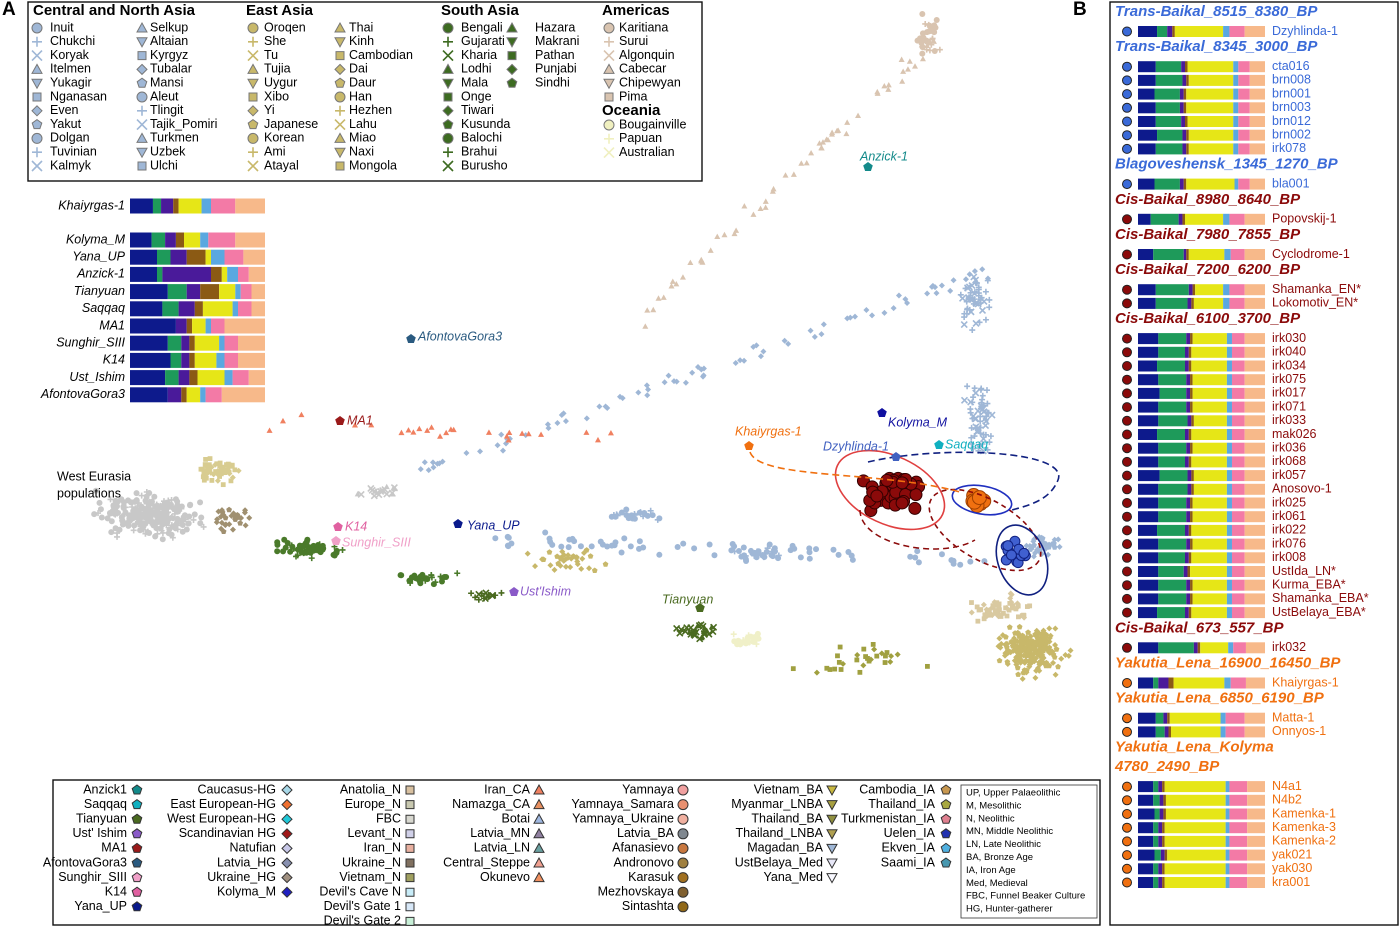 This screenshot has height=928, width=1400. Describe the element at coordinates (1289, 475) in the screenshot. I see `sample-label: irk057` at that location.